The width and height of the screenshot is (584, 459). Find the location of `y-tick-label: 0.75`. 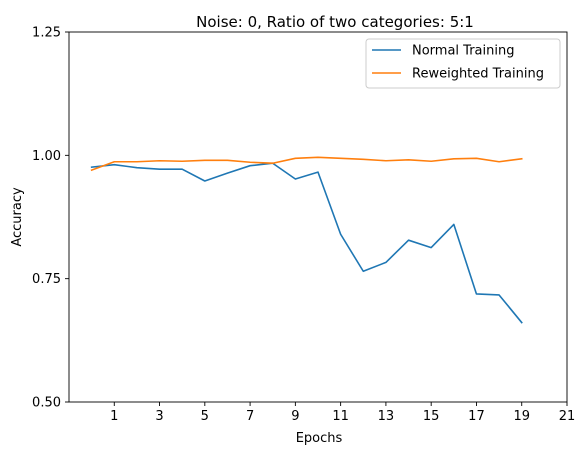

y-tick-label: 0.75 is located at coordinates (46, 279).